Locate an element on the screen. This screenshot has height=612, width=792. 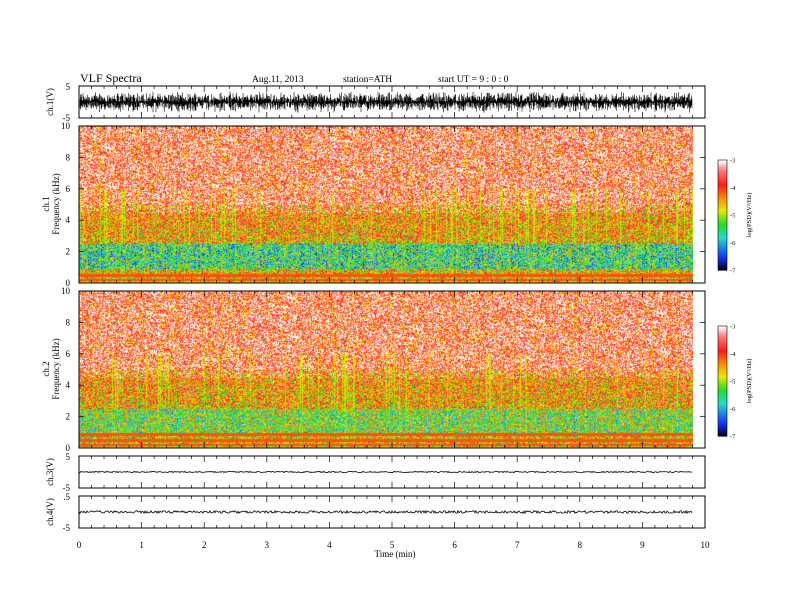
colorbar-label: log(PSD)(V²/Hz) is located at coordinates (749, 215).